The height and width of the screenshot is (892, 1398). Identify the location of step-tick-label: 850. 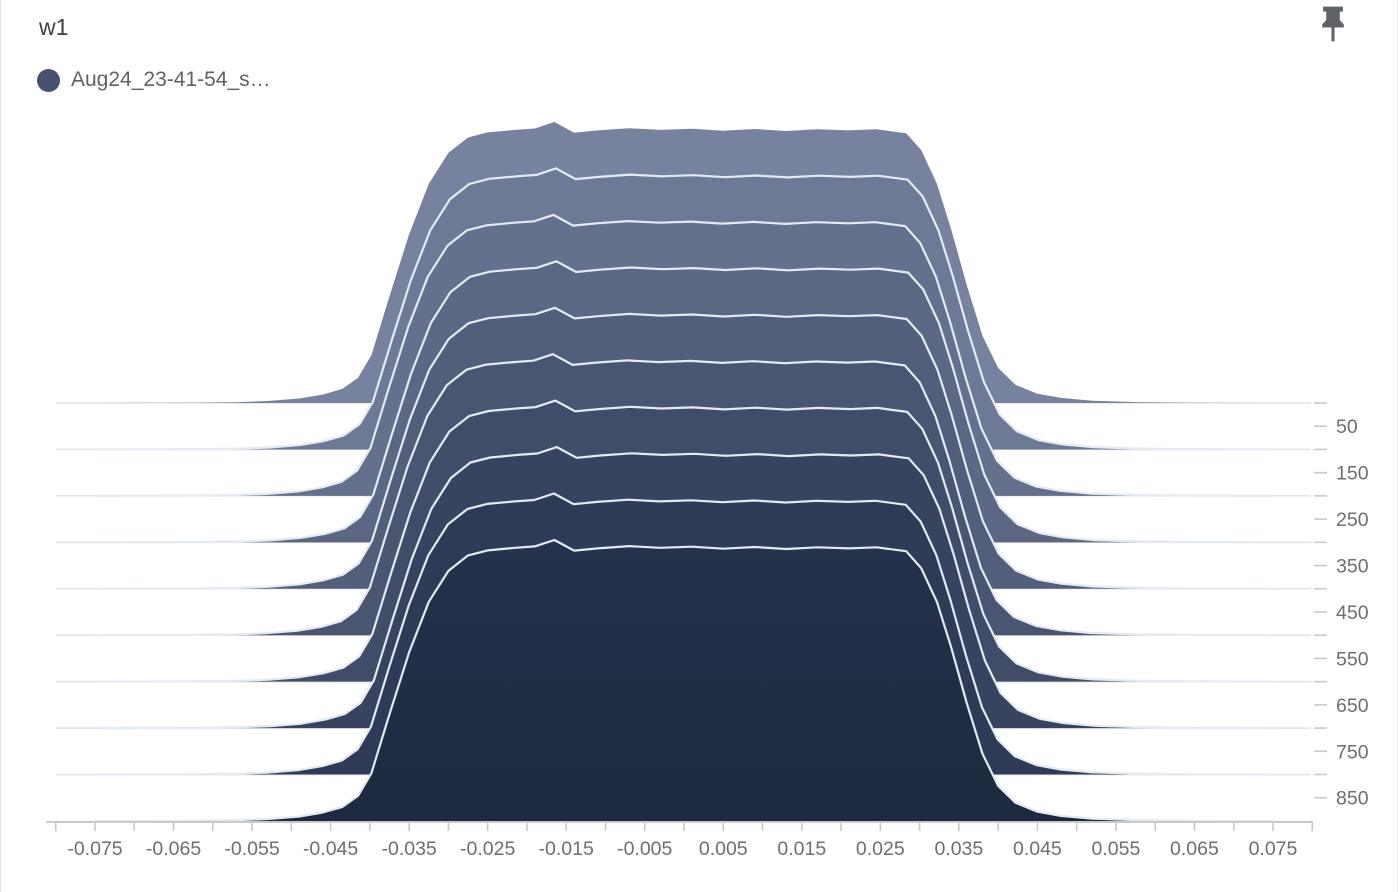
(1352, 799).